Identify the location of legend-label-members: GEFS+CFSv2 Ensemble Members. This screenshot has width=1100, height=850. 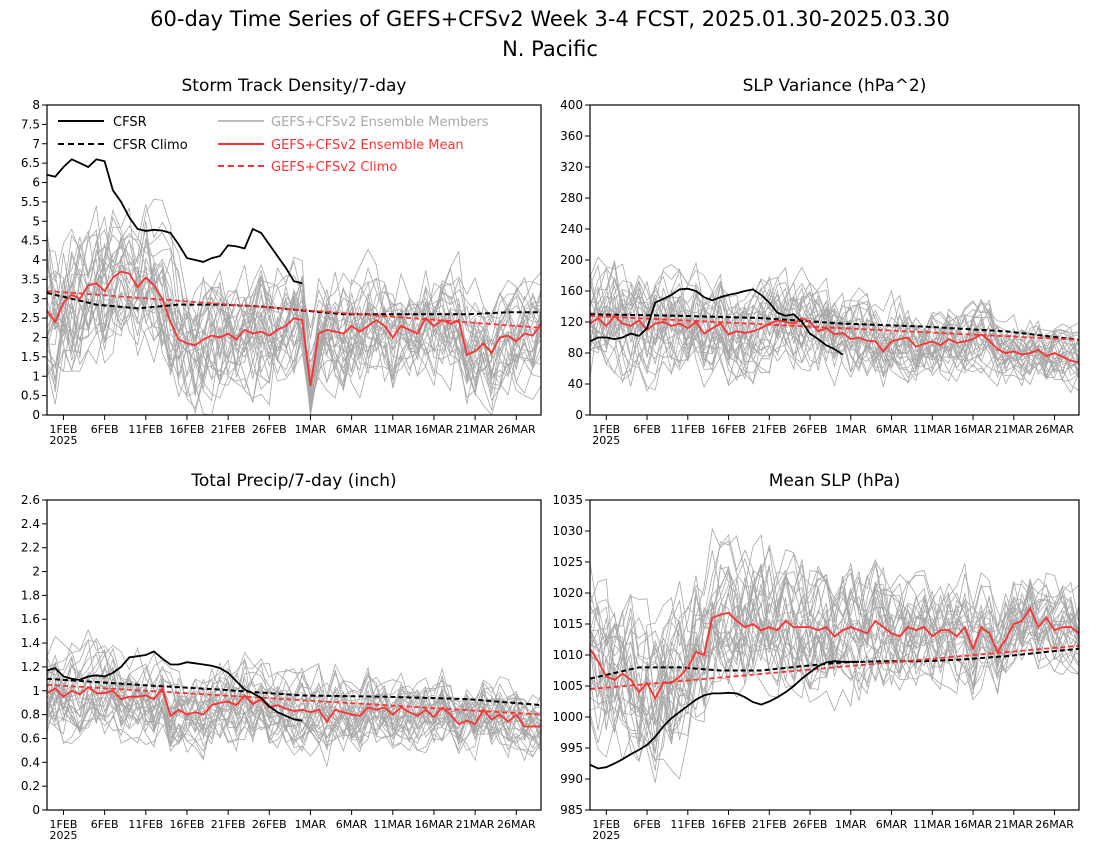
(380, 122).